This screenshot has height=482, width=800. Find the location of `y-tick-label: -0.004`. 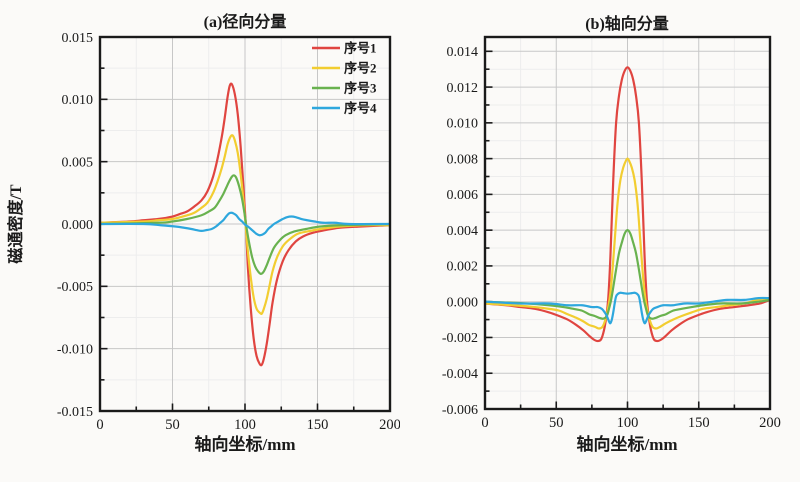

y-tick-label: -0.004 is located at coordinates (460, 374).